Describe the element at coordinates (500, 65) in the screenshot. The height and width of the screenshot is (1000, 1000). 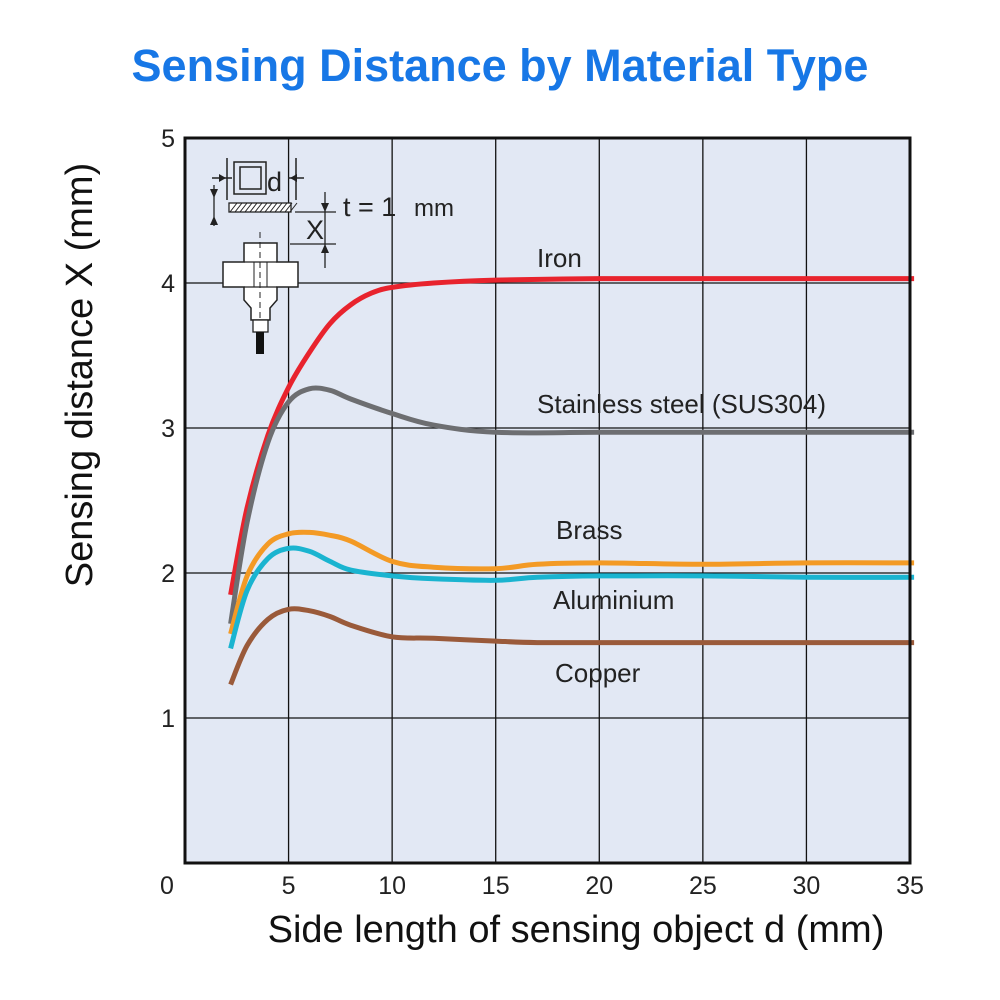
I see `page-title: Sensing Distance by Material Type` at that location.